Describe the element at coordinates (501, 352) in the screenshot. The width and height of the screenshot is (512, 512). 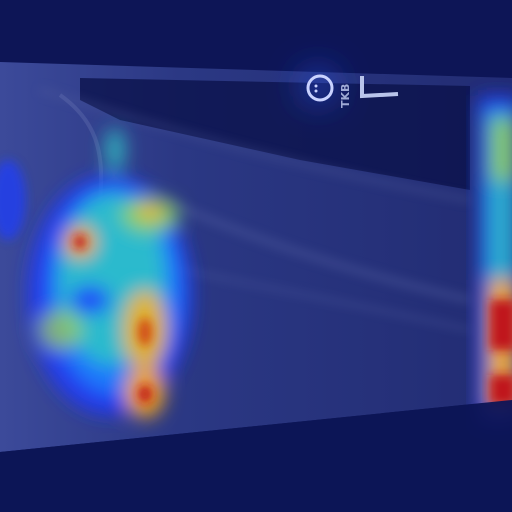
I see `heat-peaks-right` at that location.